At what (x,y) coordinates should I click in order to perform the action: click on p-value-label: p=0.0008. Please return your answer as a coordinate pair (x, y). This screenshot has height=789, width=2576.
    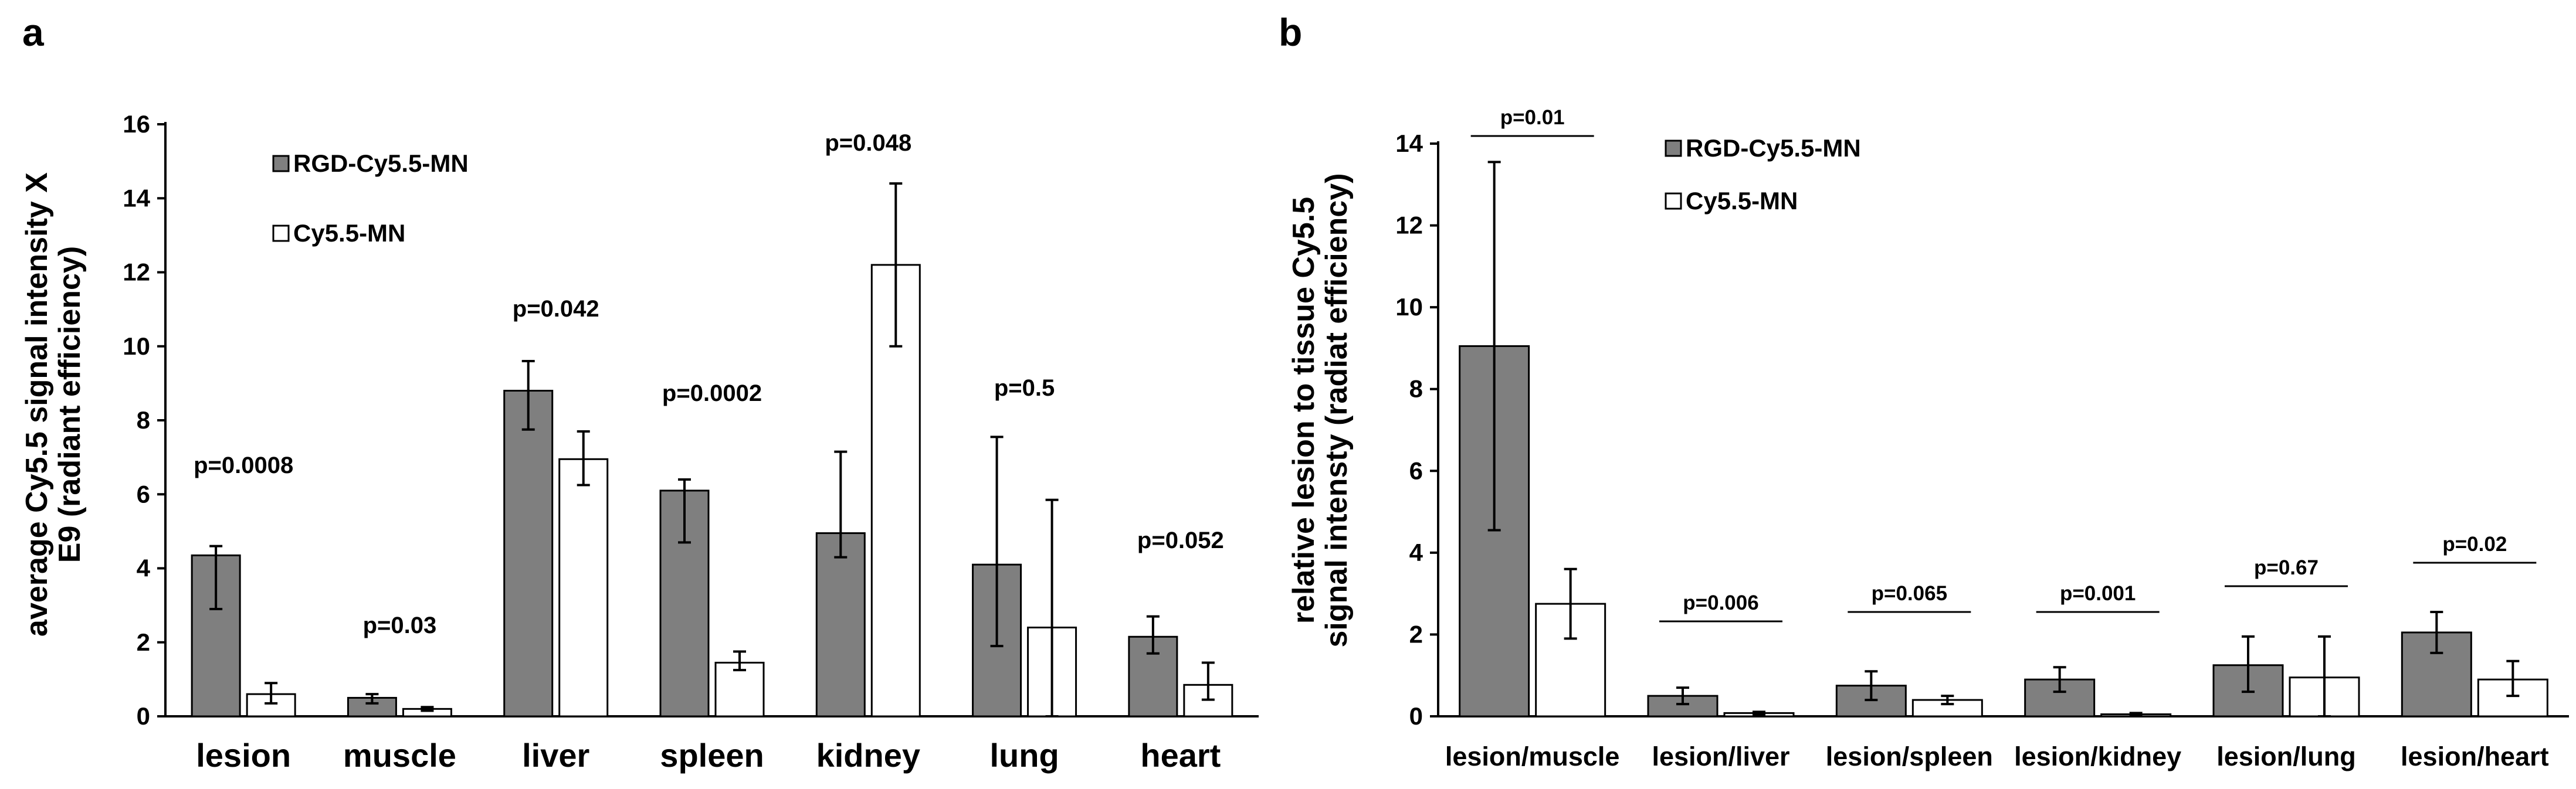
    Looking at the image, I should click on (244, 466).